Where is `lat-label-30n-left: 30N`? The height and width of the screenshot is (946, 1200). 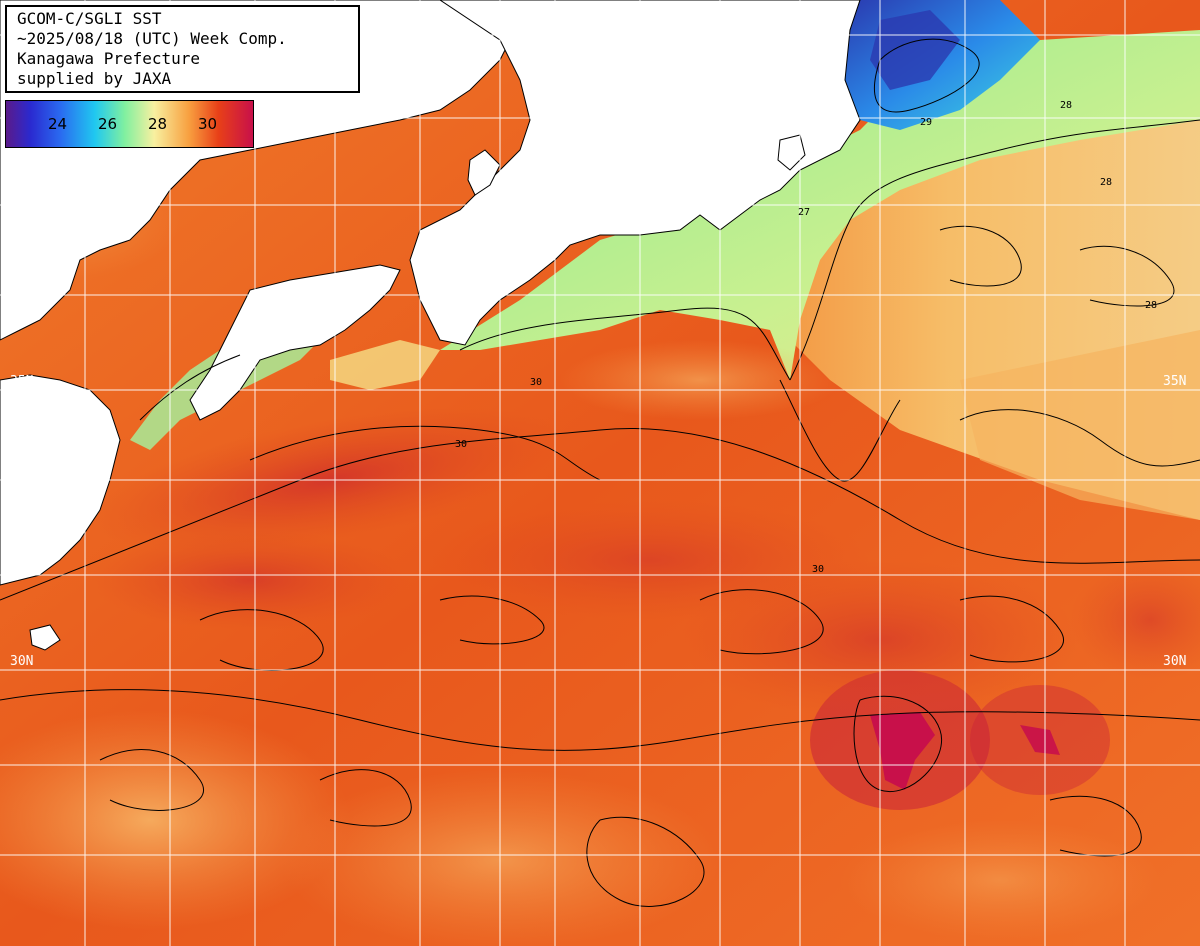 lat-label-30n-left: 30N is located at coordinates (22, 661).